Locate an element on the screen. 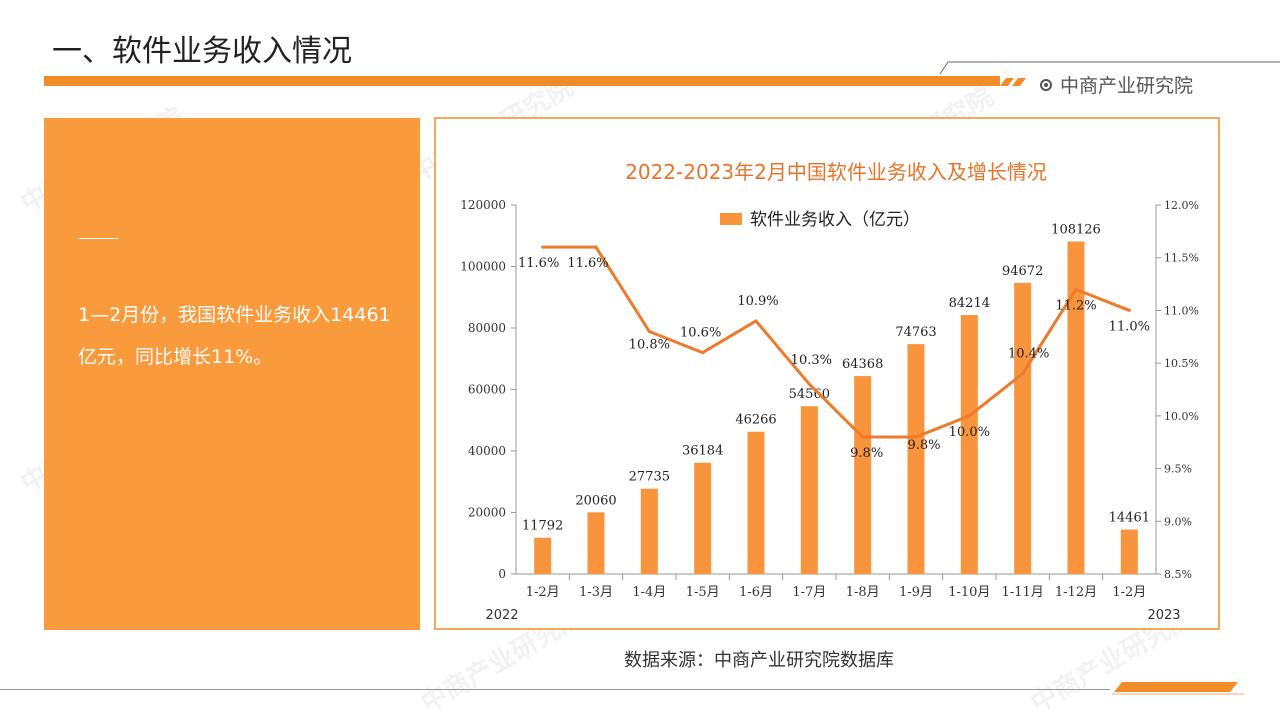 This screenshot has height=720, width=1280. chart-title: 2022-2023年2月中国软件业务收入及增长情况 is located at coordinates (836, 172).